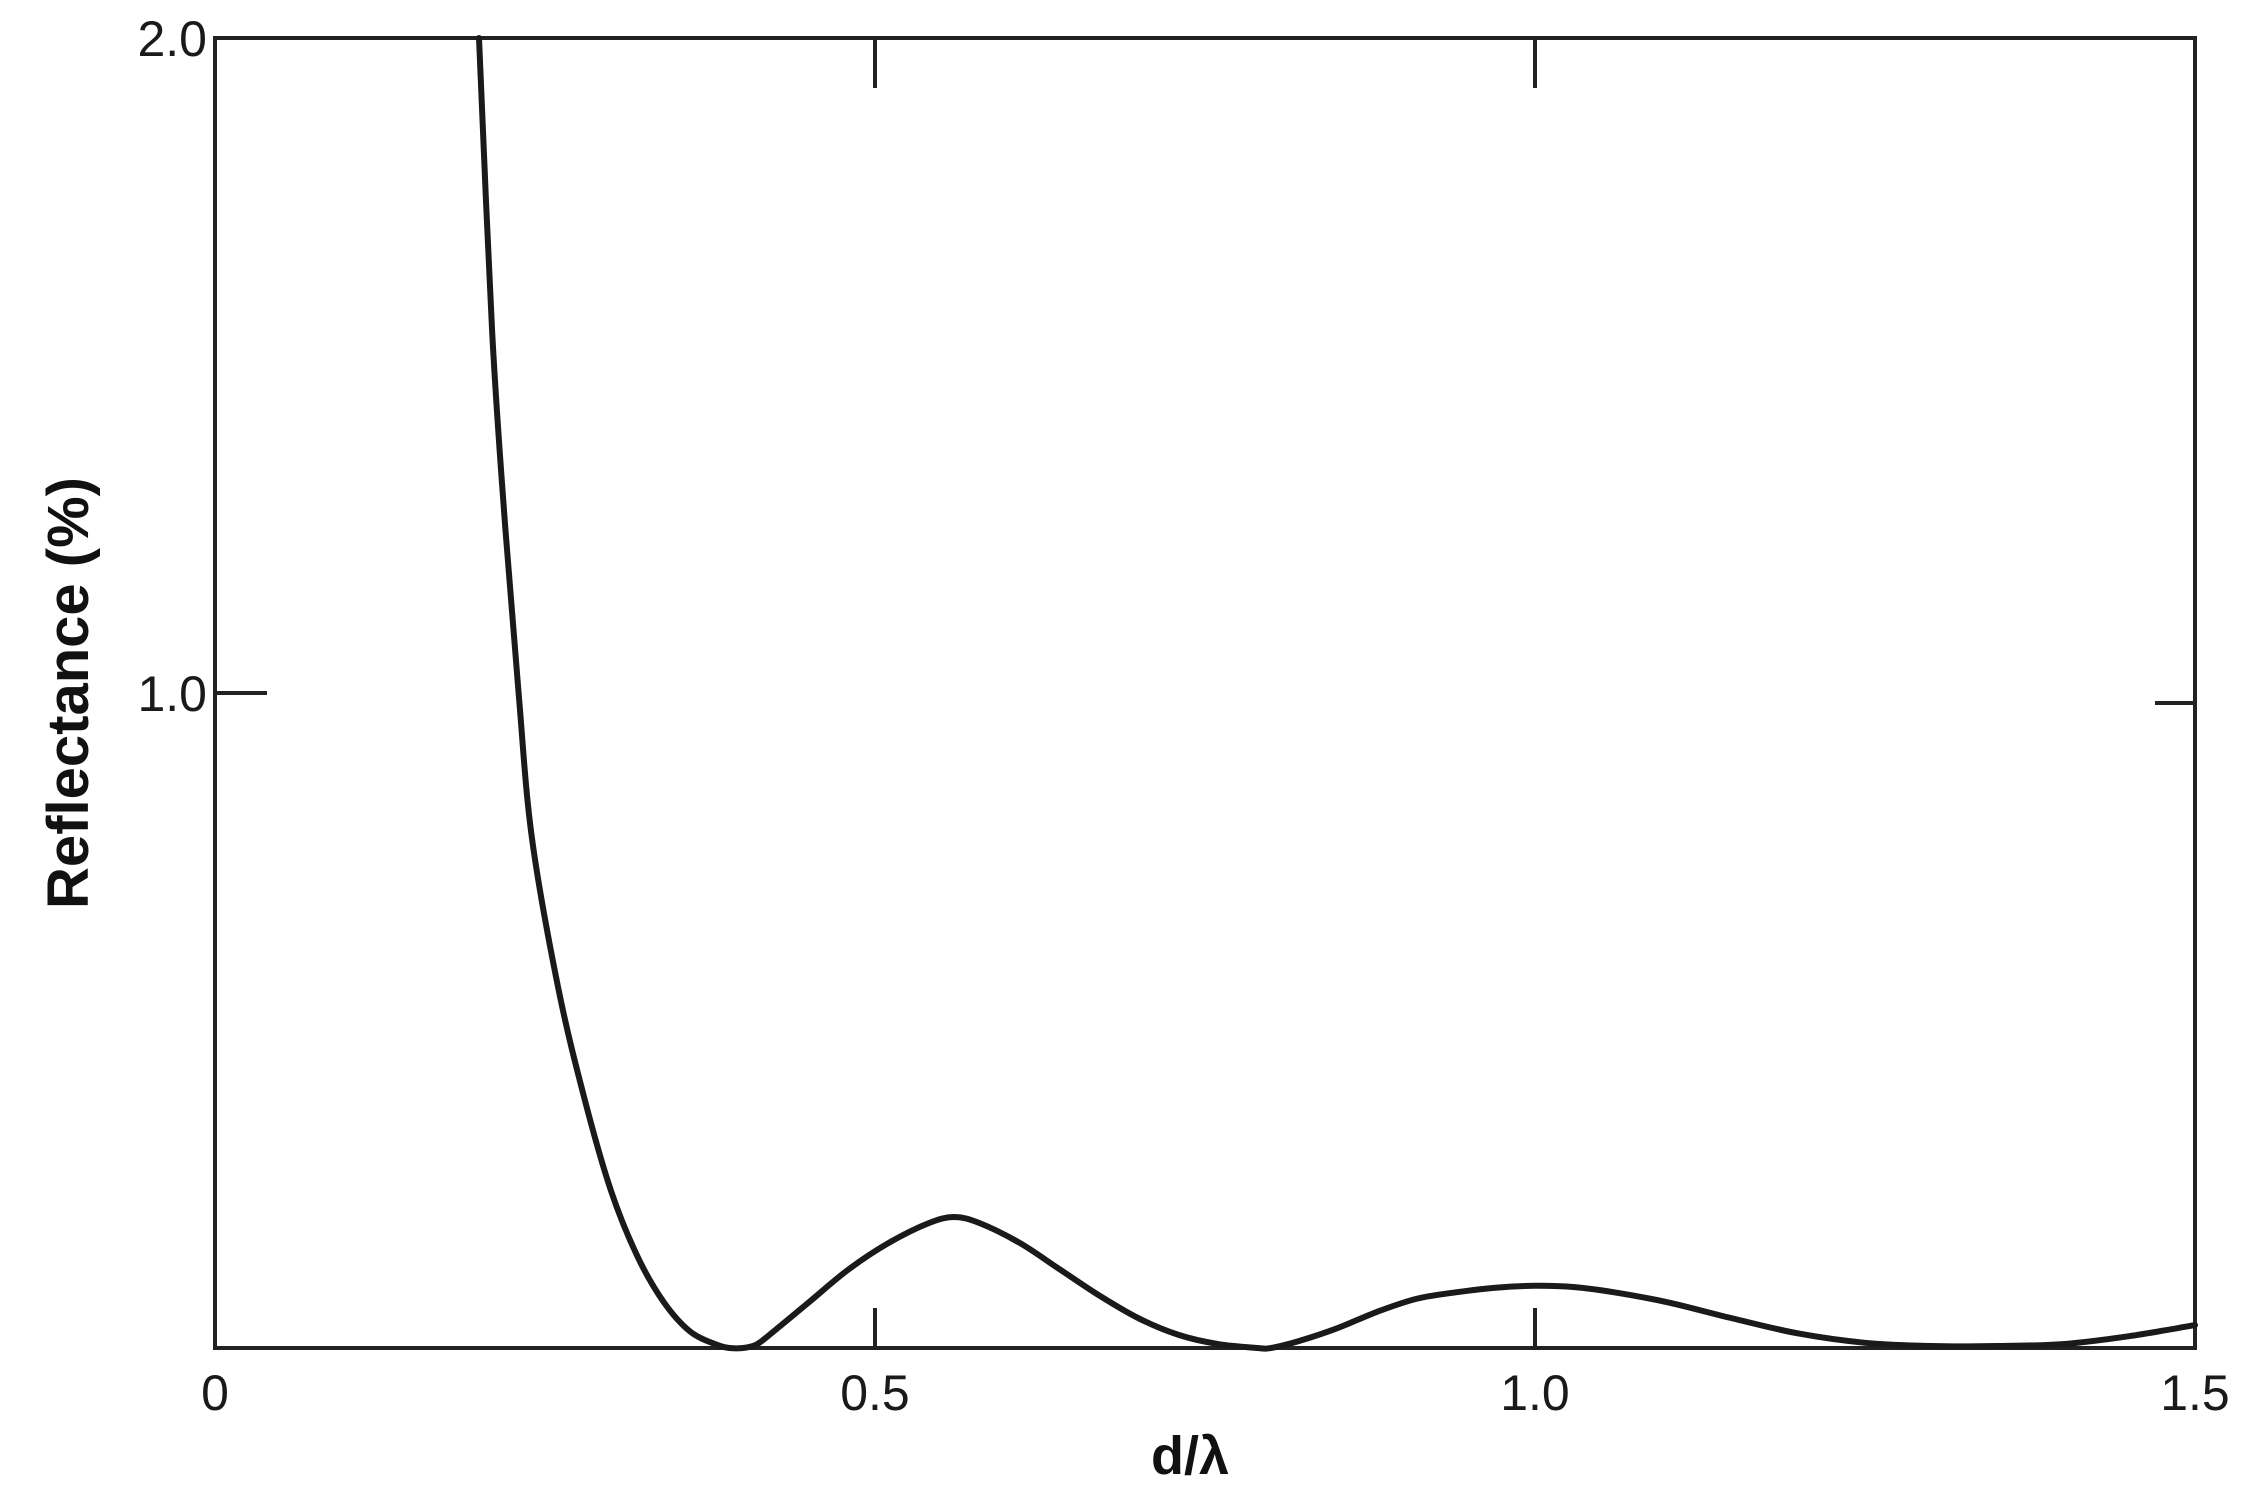  Describe the element at coordinates (172, 39) in the screenshot. I see `y-tick-label: 2.0` at that location.